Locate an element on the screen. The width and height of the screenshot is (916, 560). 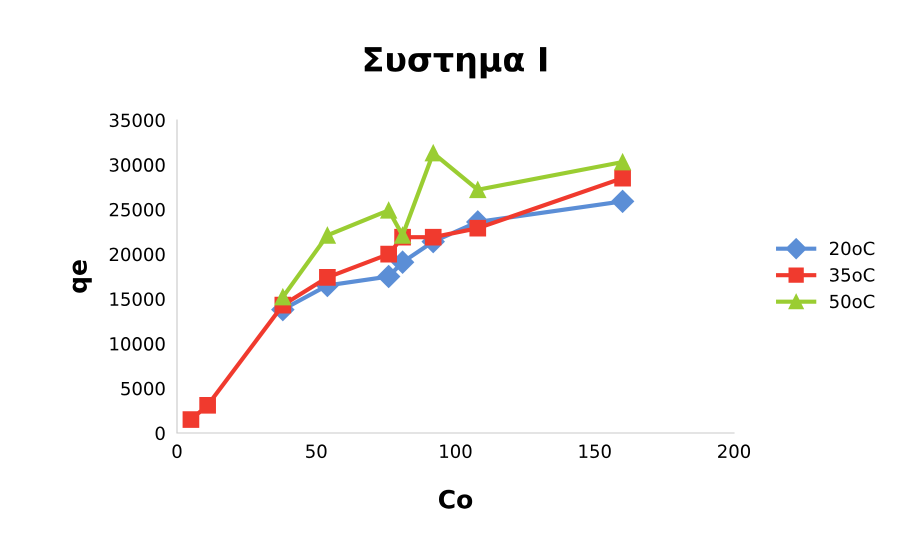
y-tick-label: 35000 is located at coordinates (137, 120).